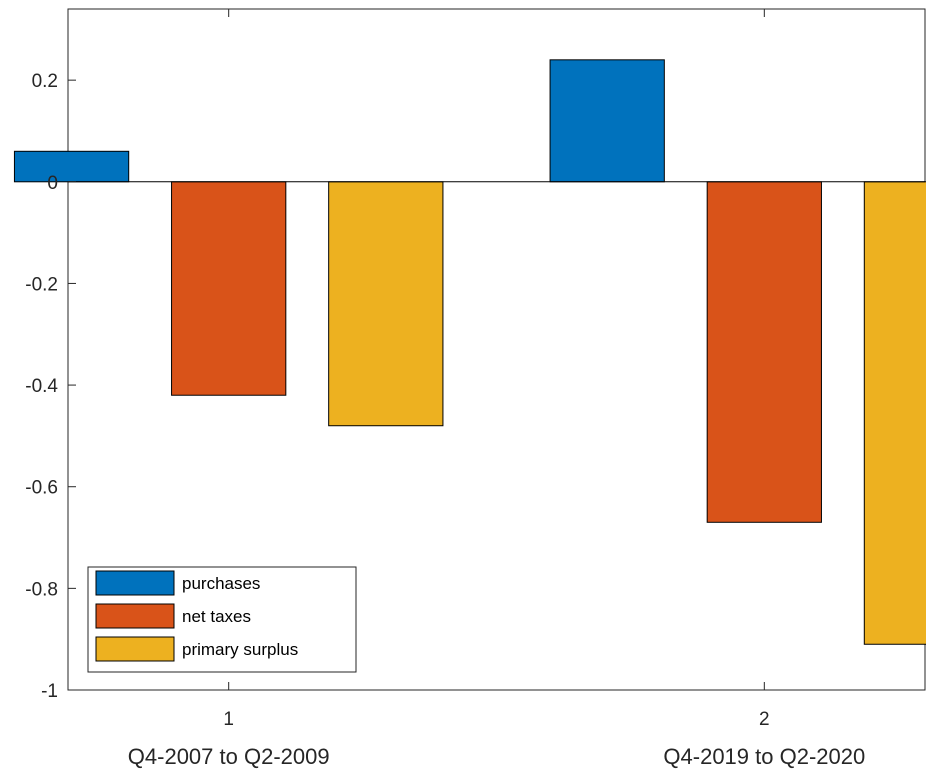  What do you see at coordinates (49, 691) in the screenshot?
I see `y-tick-label: -1` at bounding box center [49, 691].